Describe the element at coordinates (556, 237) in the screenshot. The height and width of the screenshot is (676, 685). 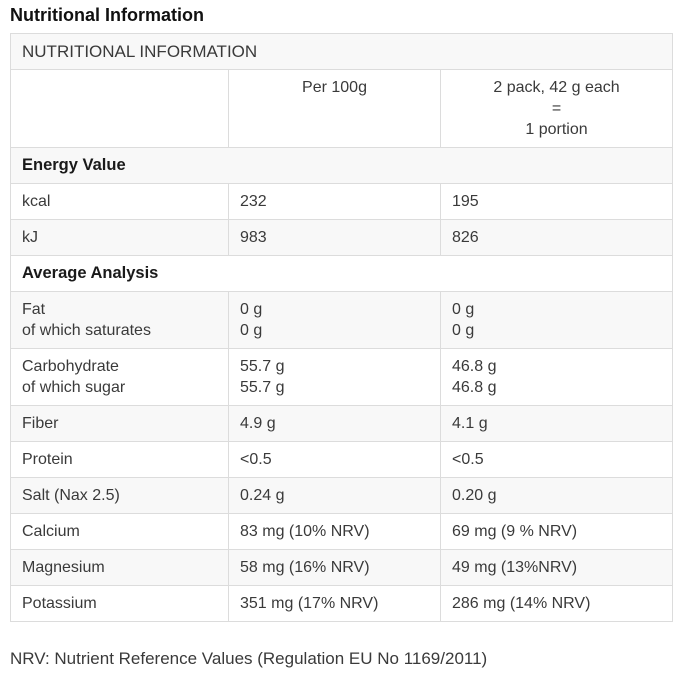
I see `per-portion-cell: 826` at that location.